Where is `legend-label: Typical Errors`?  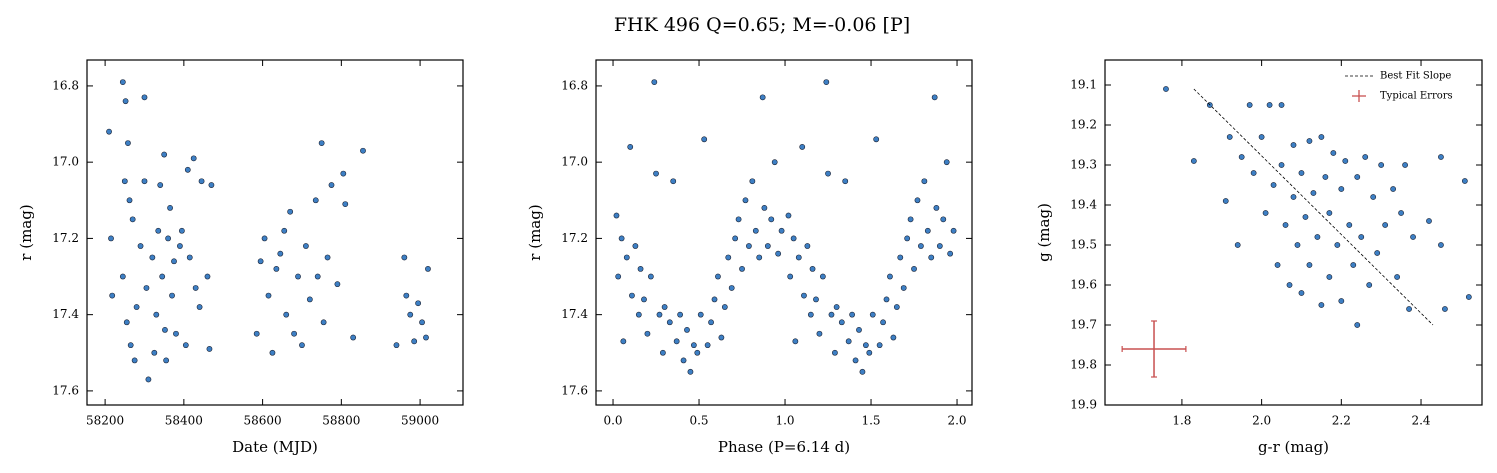
legend-label: Typical Errors is located at coordinates (1416, 96).